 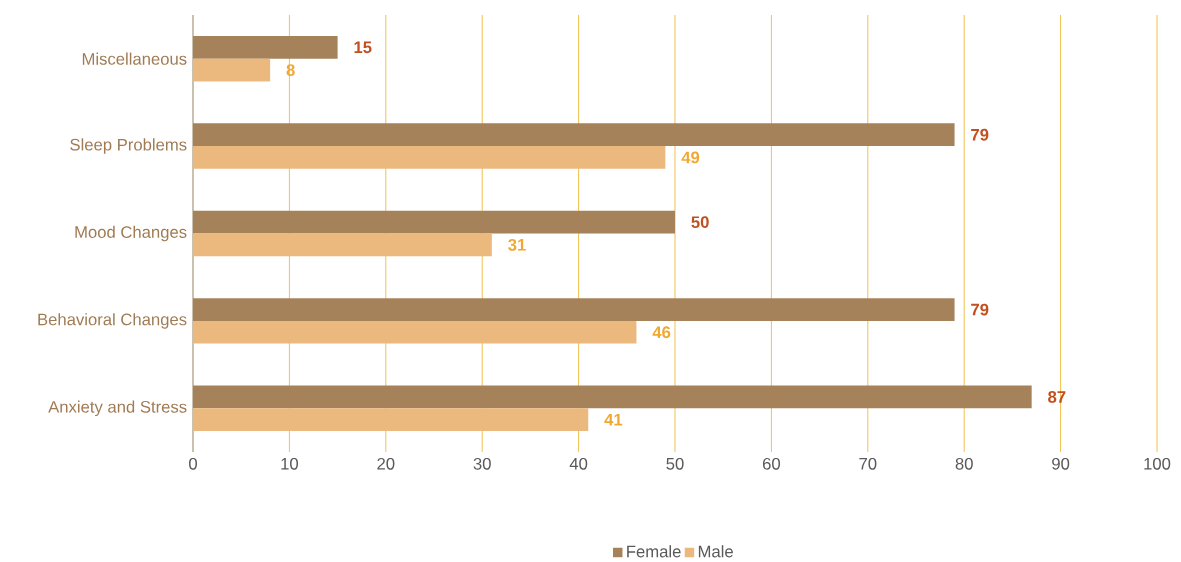 I want to click on x-tick-label: 100, so click(x=1157, y=463).